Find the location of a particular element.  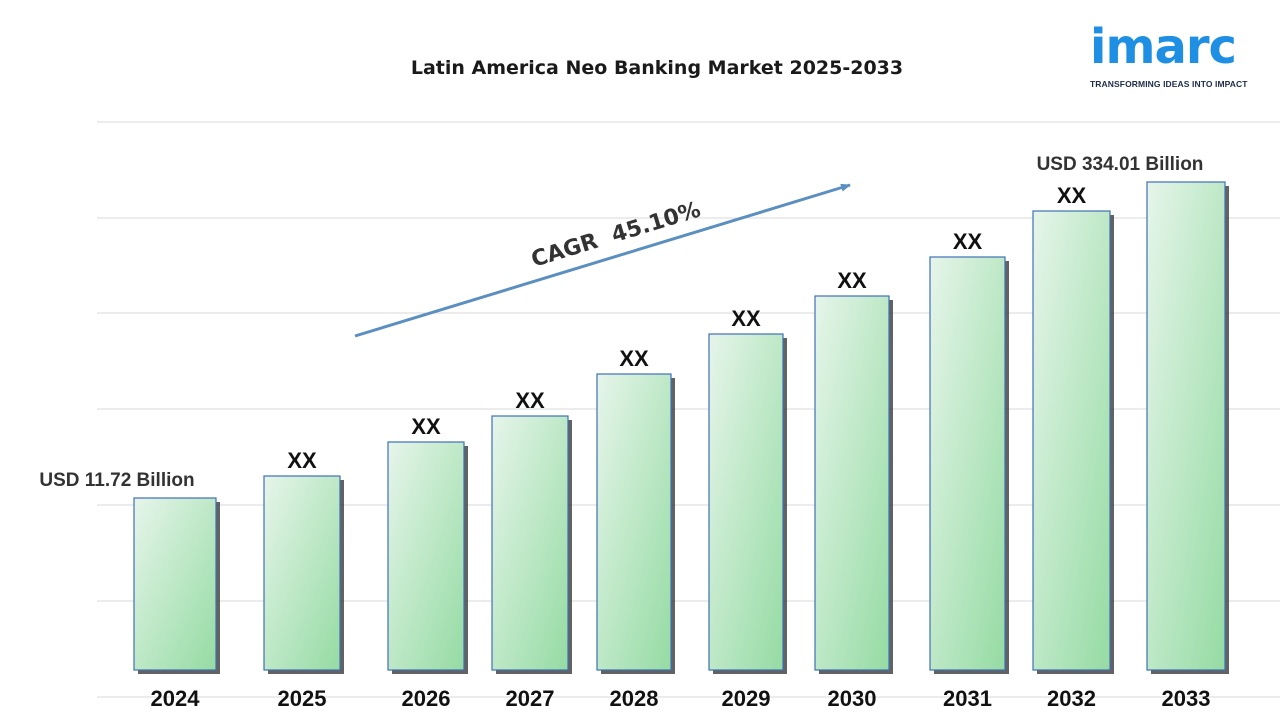

x-tick-2030: 2030 is located at coordinates (852, 698).